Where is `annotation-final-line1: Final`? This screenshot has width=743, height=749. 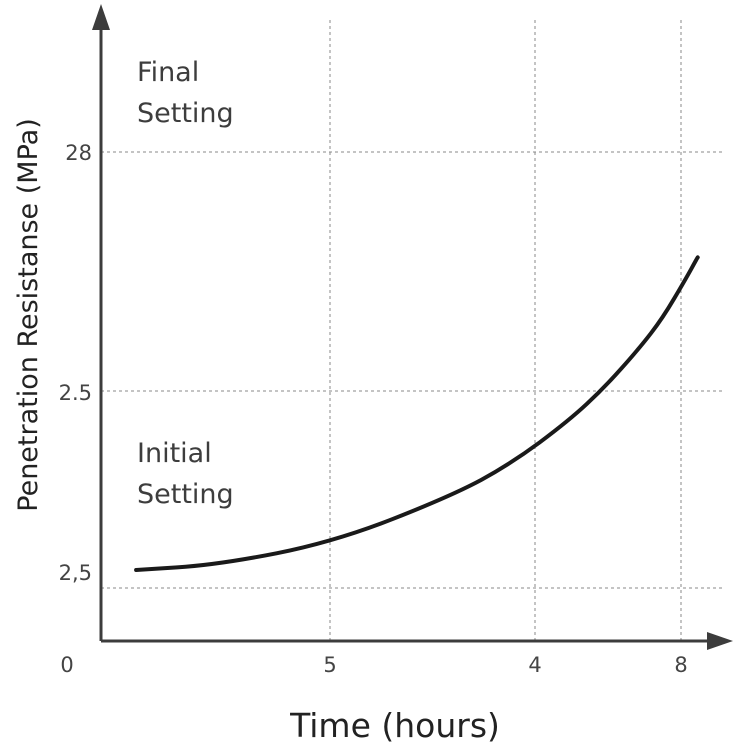
annotation-final-line1: Final is located at coordinates (168, 72).